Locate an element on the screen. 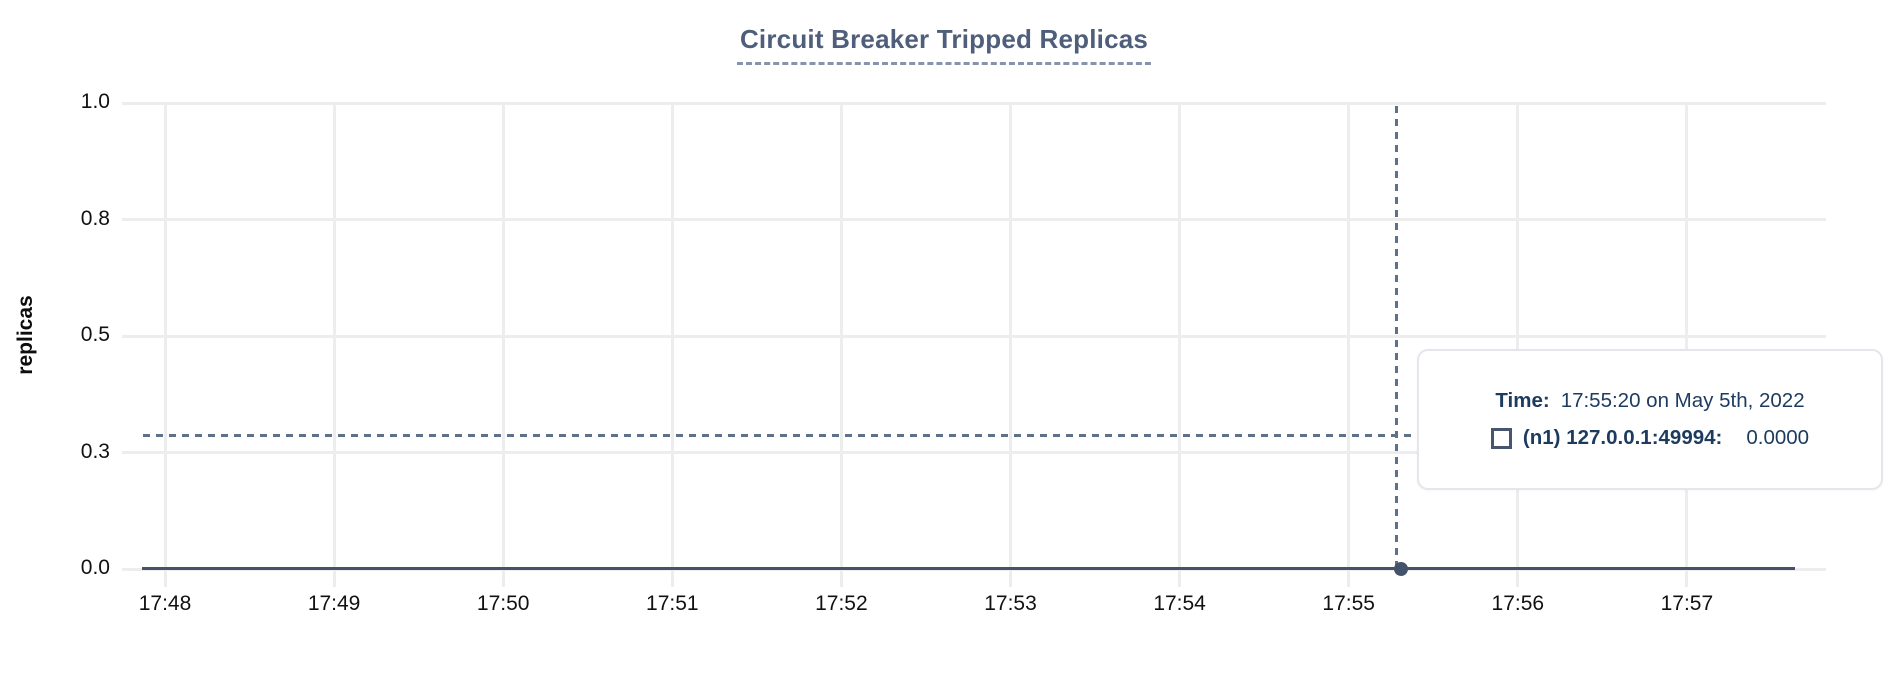 The height and width of the screenshot is (674, 1888). tooltip-time-row: Time: 17:55:20 on May 5th, 2022 is located at coordinates (1649, 401).